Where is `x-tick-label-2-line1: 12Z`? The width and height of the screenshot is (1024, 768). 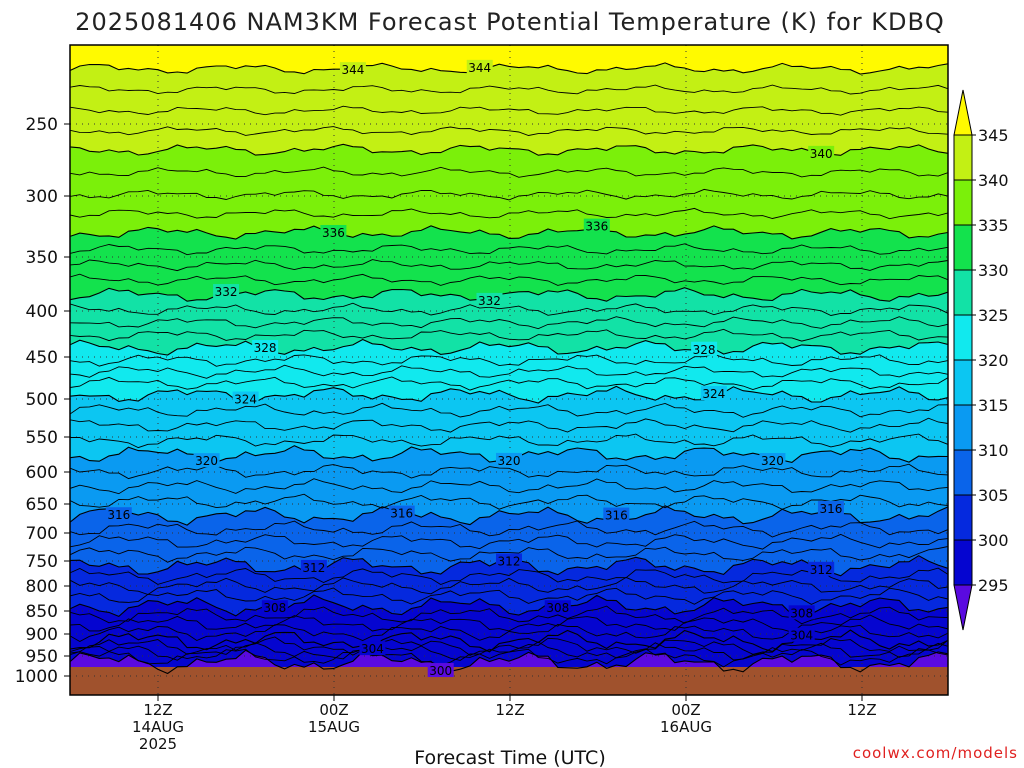 x-tick-label-2-line1: 12Z is located at coordinates (509, 710).